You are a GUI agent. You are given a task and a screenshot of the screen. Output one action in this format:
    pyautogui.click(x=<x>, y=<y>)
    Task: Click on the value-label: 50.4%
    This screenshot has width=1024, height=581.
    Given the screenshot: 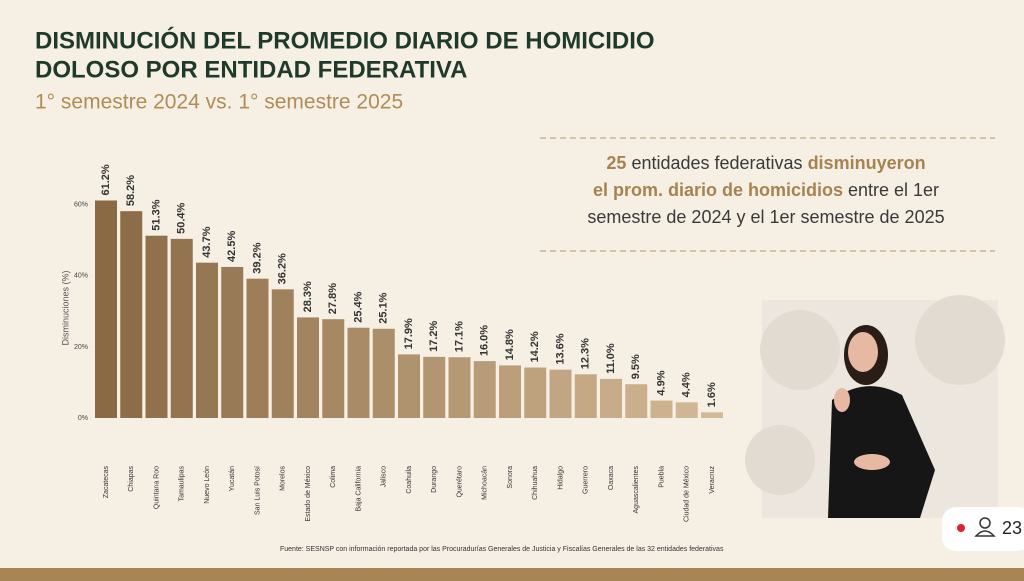 What is the action you would take?
    pyautogui.click(x=182, y=217)
    